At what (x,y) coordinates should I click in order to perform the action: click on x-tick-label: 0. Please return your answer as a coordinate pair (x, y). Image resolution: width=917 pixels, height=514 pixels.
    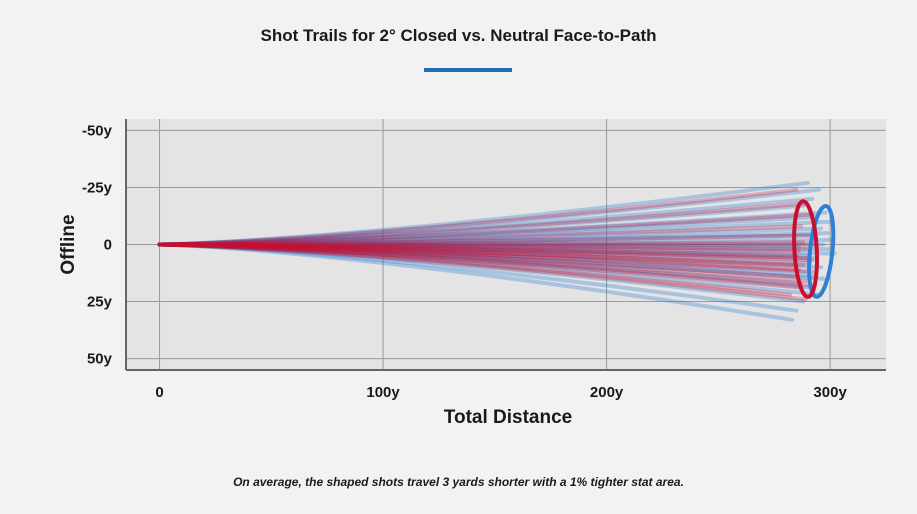
    Looking at the image, I should click on (159, 392).